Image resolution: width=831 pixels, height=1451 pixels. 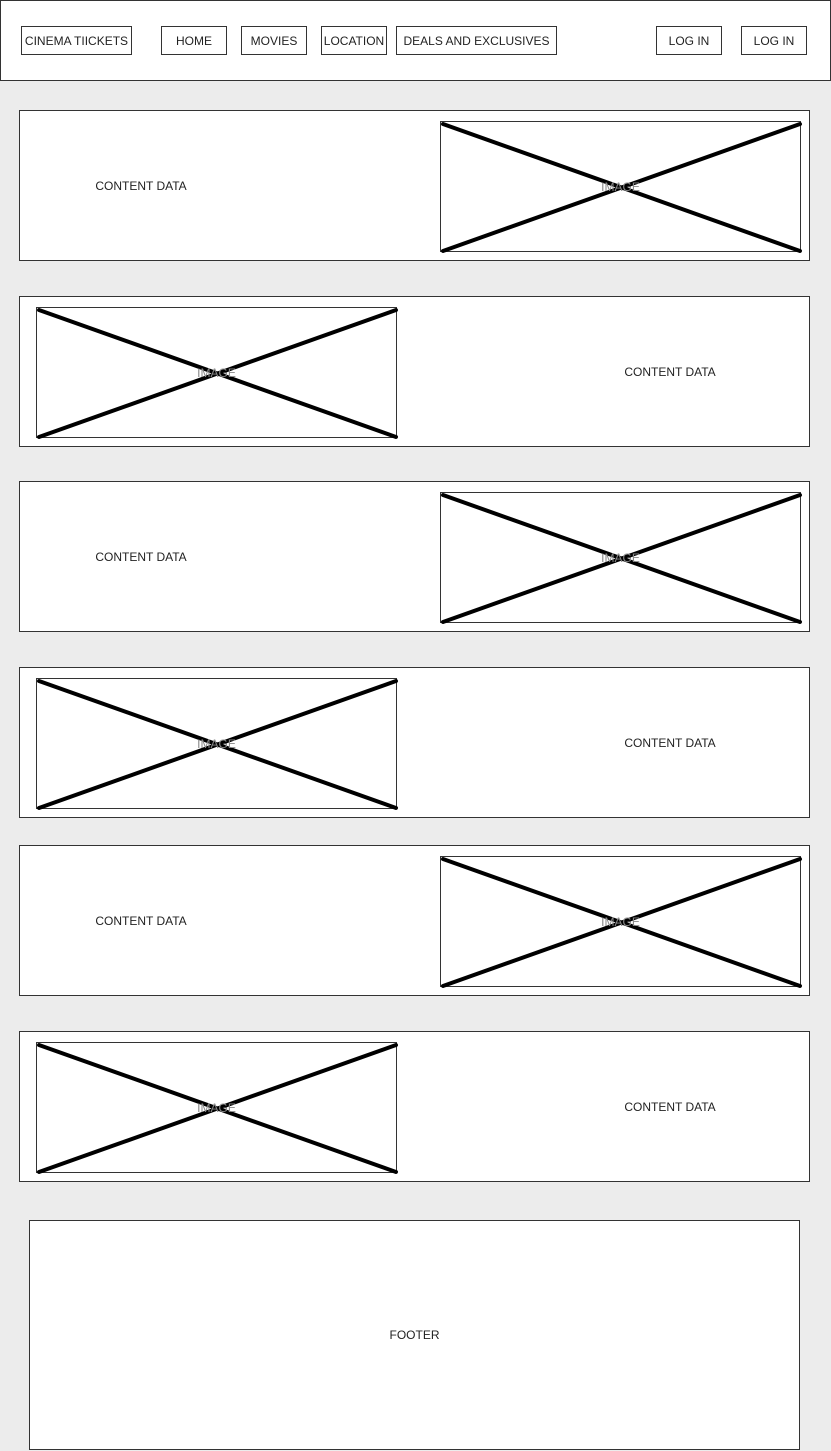 What do you see at coordinates (76, 40) in the screenshot?
I see `brand-logo-button: CINEMA TIICKETS` at bounding box center [76, 40].